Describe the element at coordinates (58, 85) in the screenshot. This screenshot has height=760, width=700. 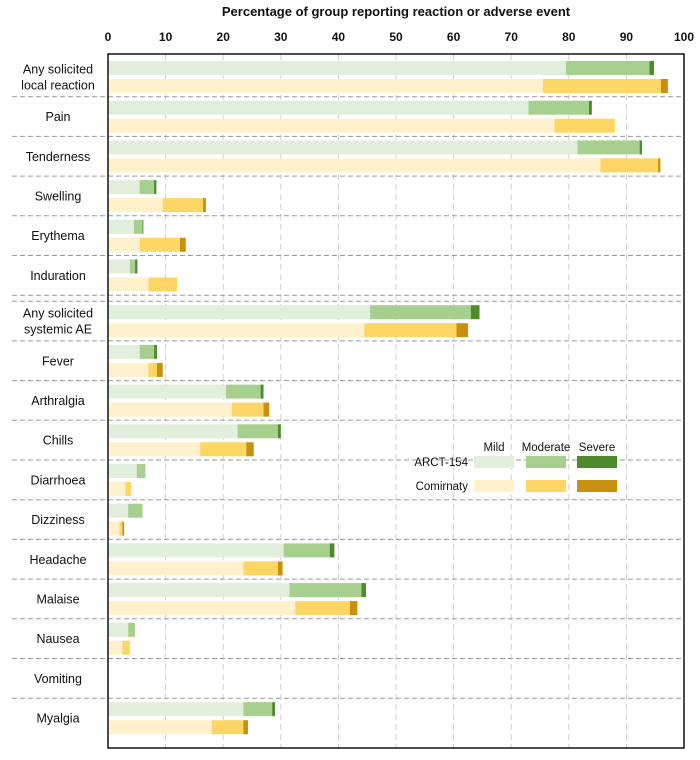
I see `category-label: local reaction` at that location.